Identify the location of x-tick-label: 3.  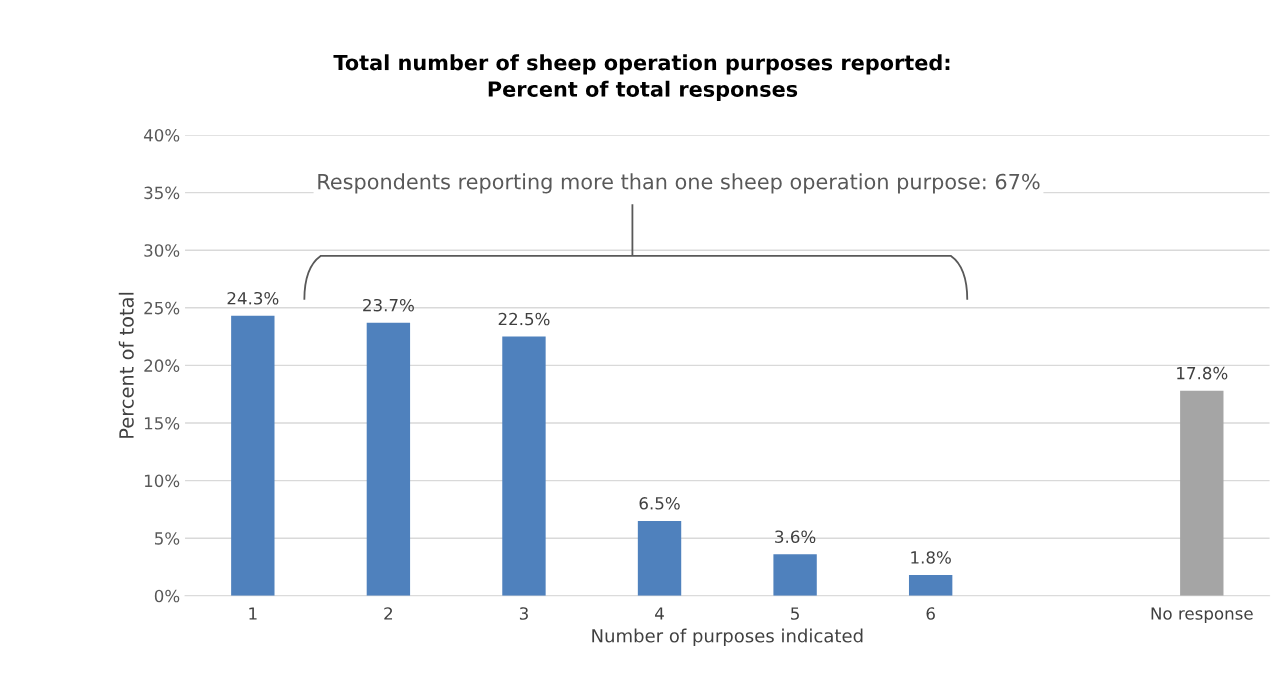
(523, 613).